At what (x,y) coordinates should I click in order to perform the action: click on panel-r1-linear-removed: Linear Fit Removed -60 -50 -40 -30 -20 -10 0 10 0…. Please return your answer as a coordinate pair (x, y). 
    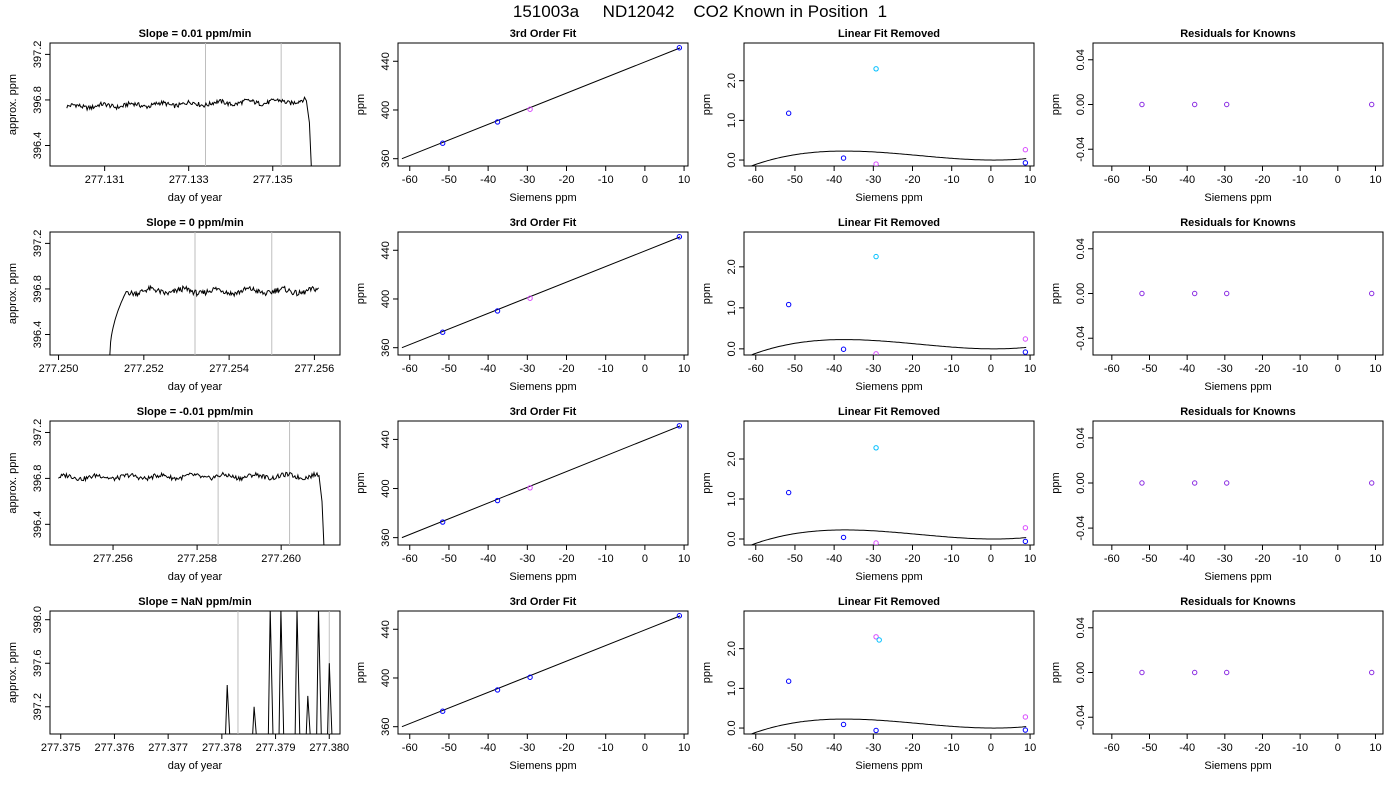
    Looking at the image, I should click on (868, 116).